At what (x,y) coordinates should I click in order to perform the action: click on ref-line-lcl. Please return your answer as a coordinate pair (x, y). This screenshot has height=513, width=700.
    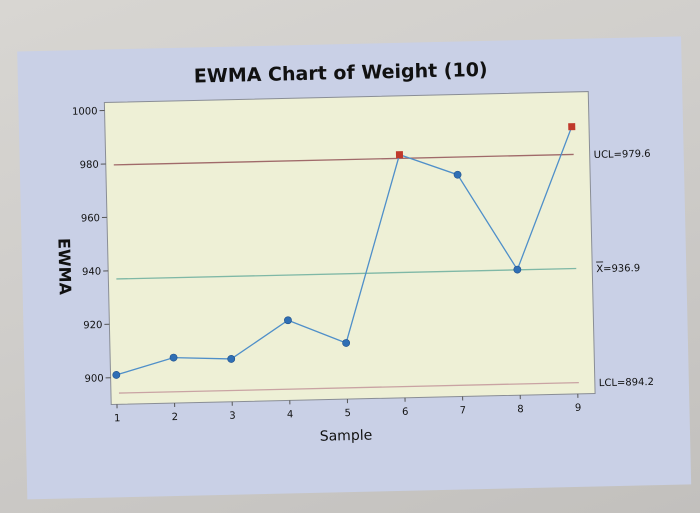
    Looking at the image, I should click on (348, 387).